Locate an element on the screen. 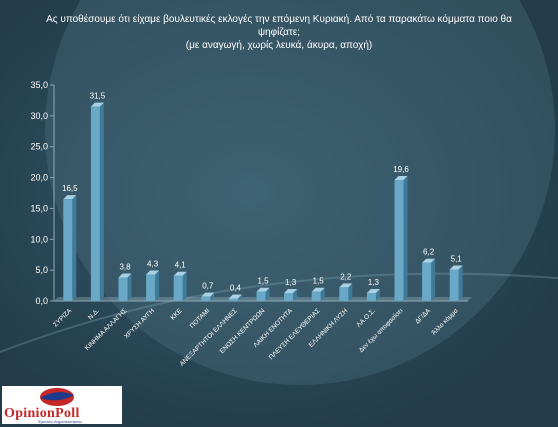 Image resolution: width=558 pixels, height=427 pixels. y-tick-label: 0,0 is located at coordinates (41, 301).